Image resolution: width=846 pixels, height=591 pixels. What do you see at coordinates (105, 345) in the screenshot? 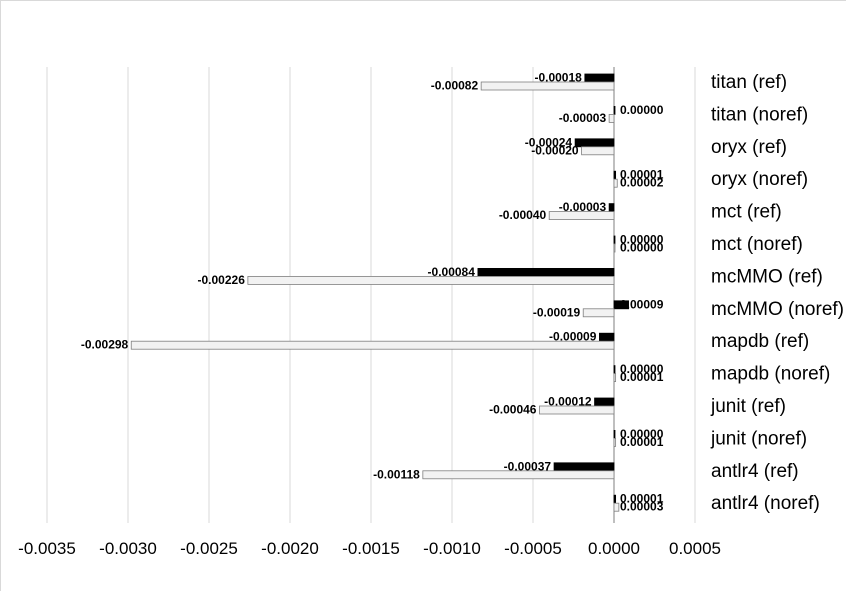
I see `data-label: -0.00298` at bounding box center [105, 345].